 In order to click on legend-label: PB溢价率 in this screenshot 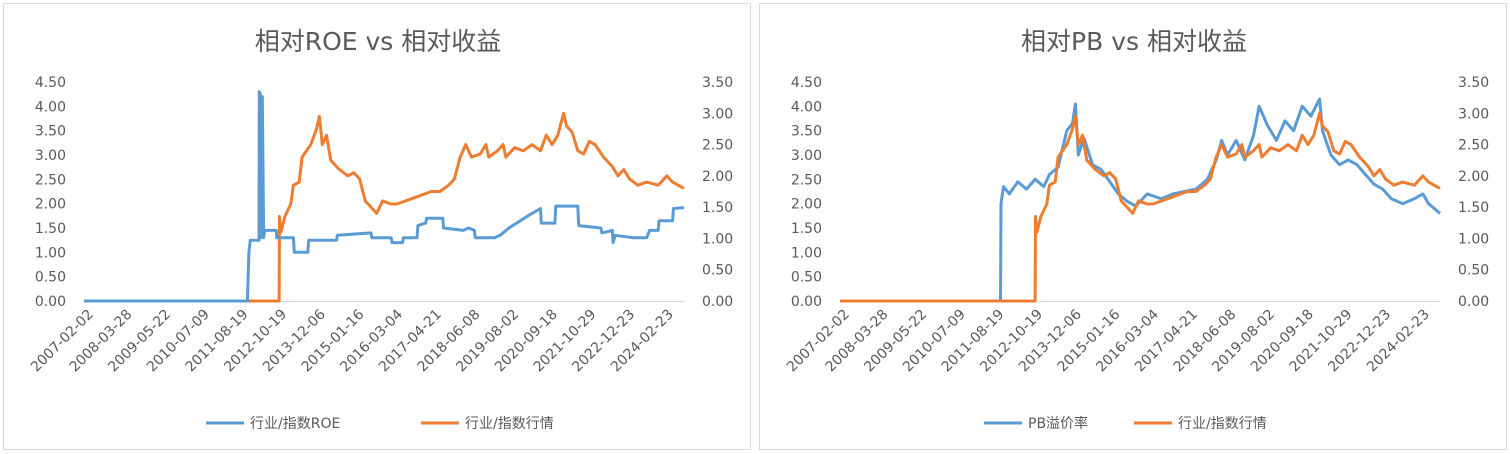, I will do `click(1058, 423)`.